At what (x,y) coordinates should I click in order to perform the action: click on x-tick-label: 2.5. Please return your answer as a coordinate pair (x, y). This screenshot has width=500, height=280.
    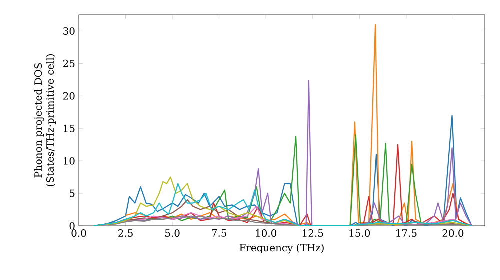
    Looking at the image, I should click on (125, 234).